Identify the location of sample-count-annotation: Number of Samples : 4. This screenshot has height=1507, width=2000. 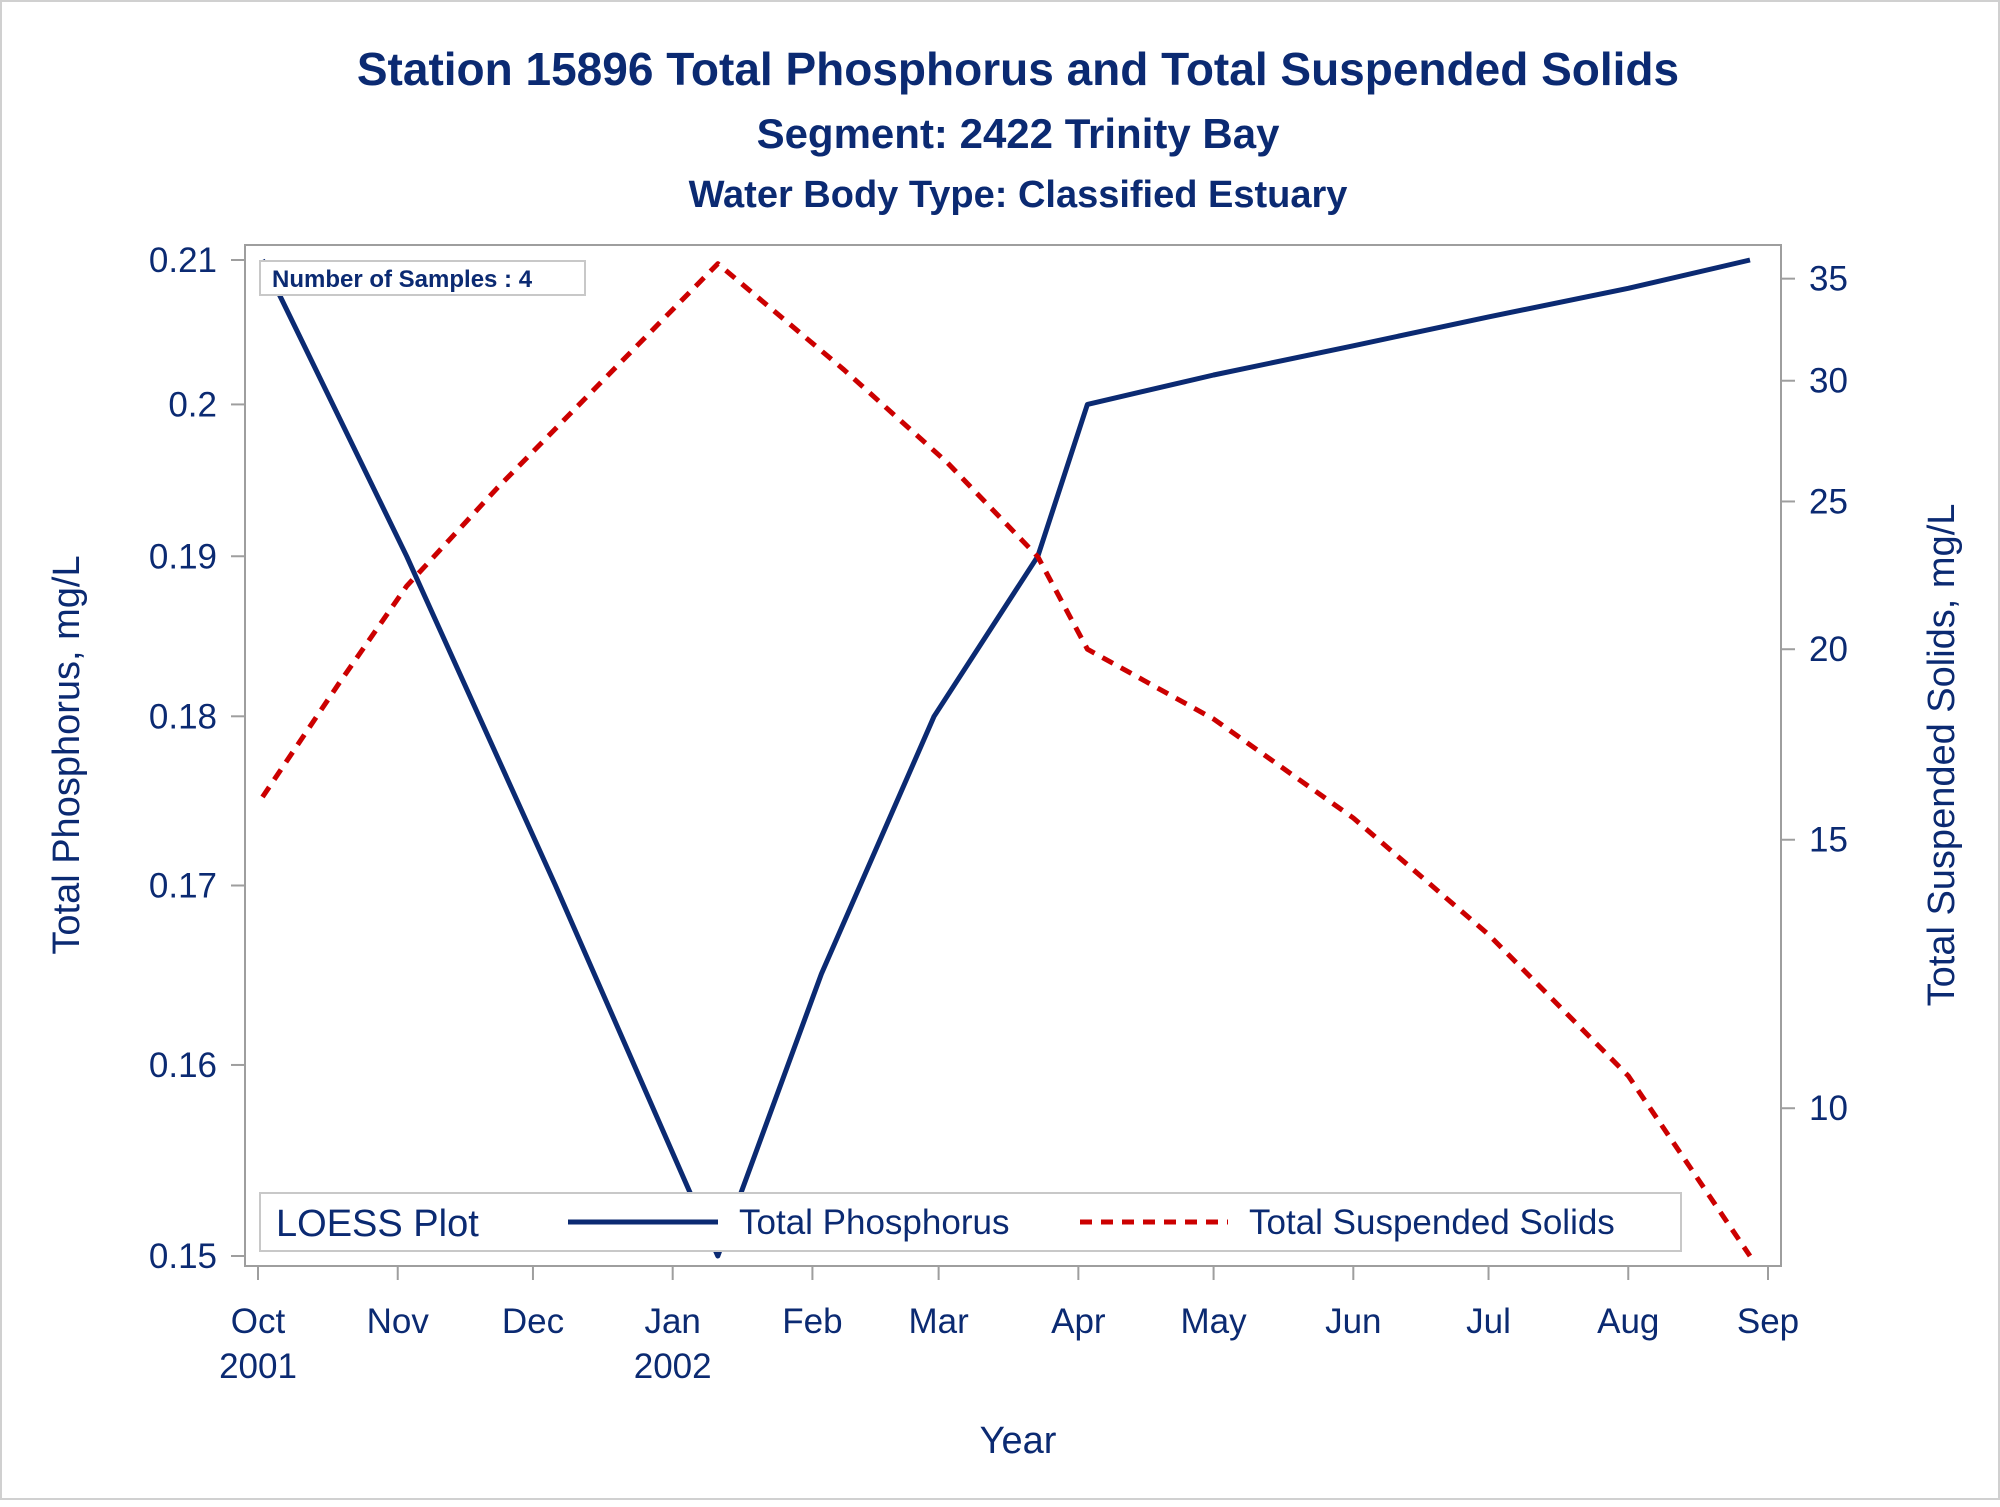
(402, 279).